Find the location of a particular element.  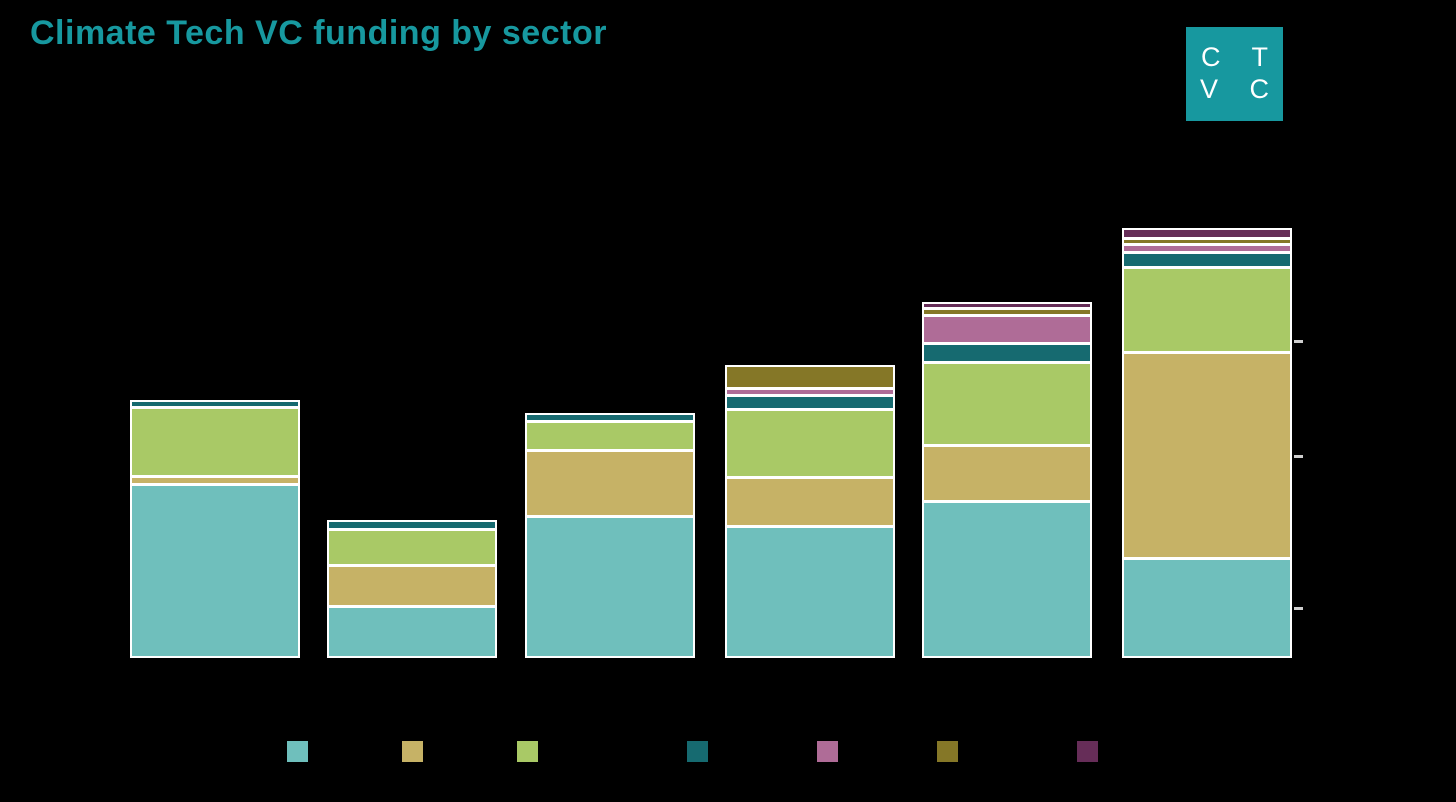

ctvc-logo-line1: C T is located at coordinates (1240, 57).